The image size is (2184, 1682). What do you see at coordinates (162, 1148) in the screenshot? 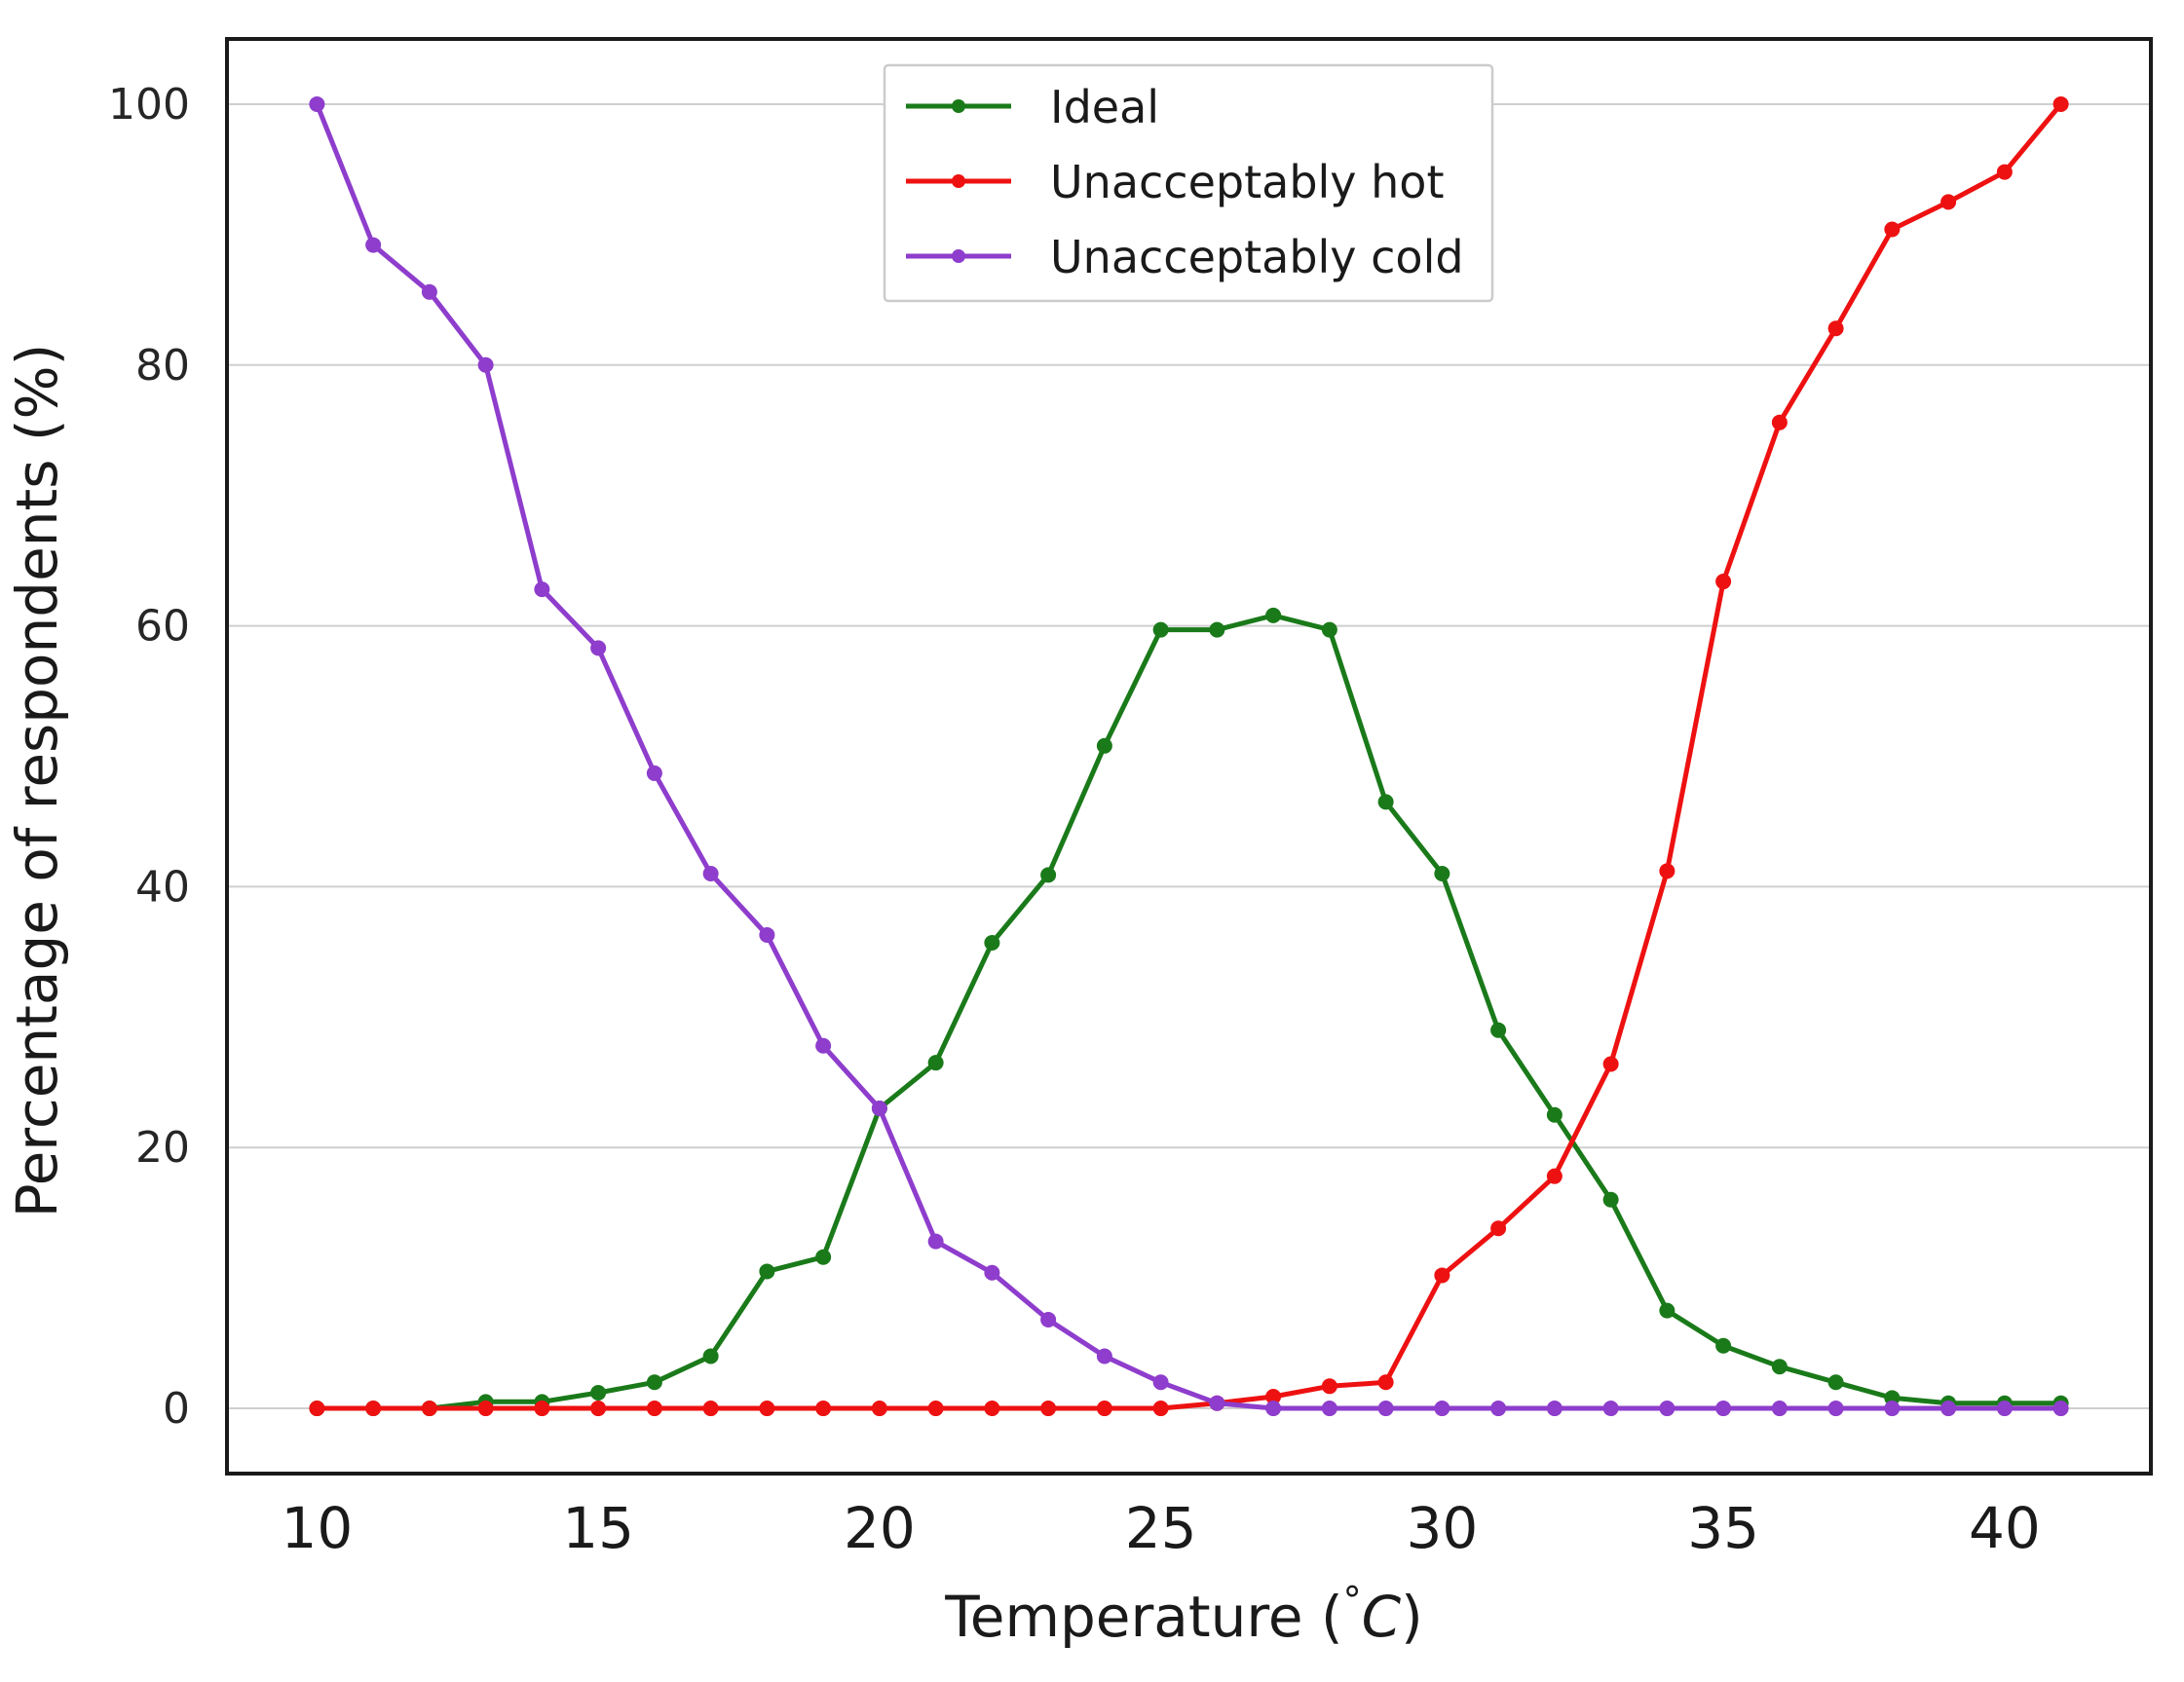
I see `y-tick-label: 20` at bounding box center [162, 1148].